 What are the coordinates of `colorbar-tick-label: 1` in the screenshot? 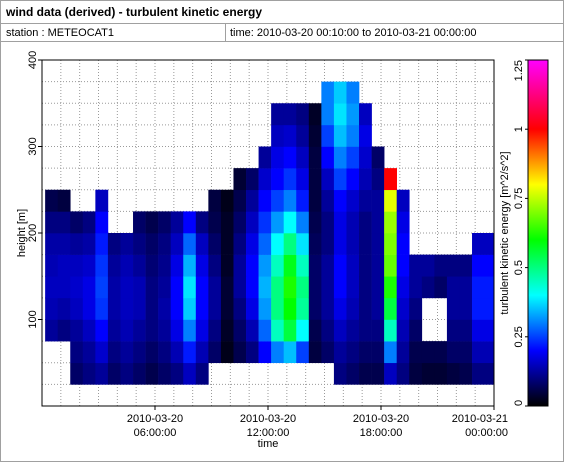 It's located at (519, 129).